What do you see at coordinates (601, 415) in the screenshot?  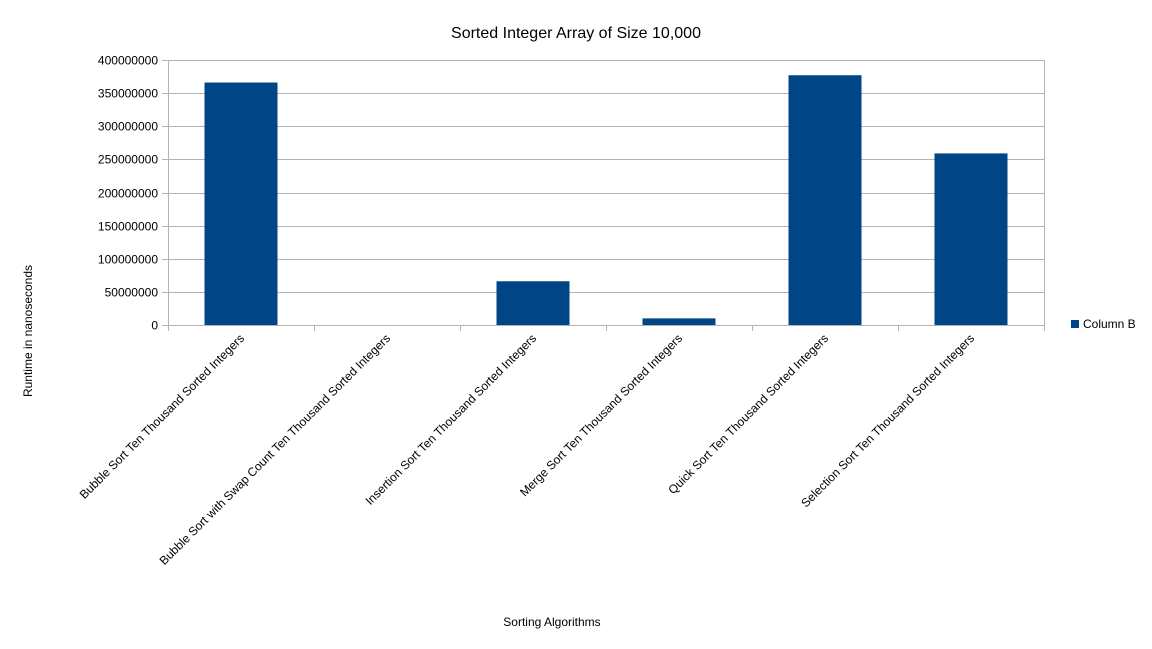 I see `x-tick-label: Merge Sort Ten Thousand Sorted Integers` at bounding box center [601, 415].